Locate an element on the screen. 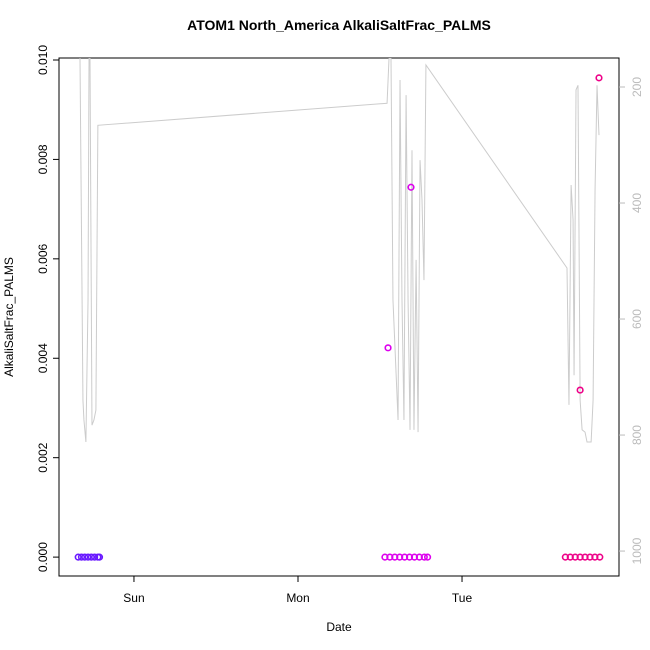 The image size is (650, 650). y-axis-label: AlkaliSaltFrac_PALMS is located at coordinates (9, 317).